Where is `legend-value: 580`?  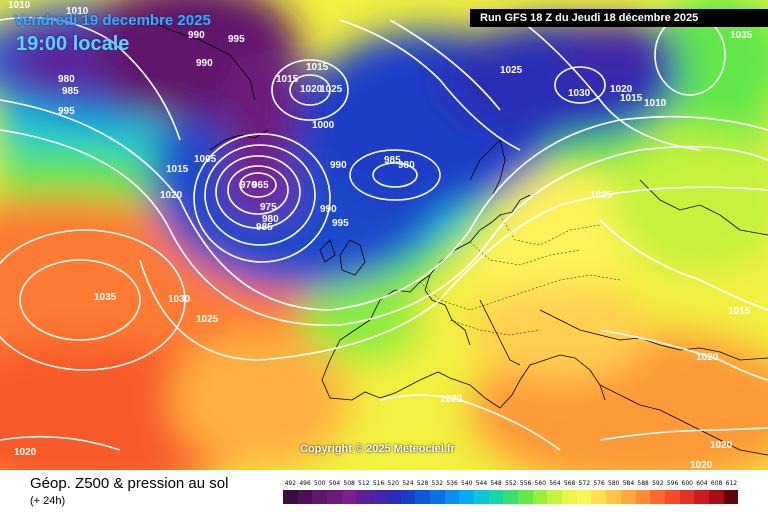 legend-value: 580 is located at coordinates (614, 483).